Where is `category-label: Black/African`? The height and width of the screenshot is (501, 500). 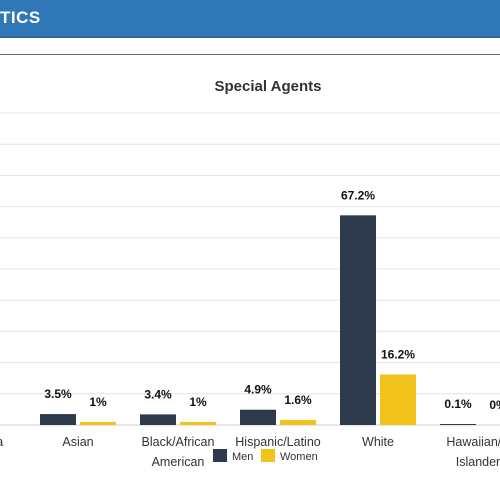
category-label: Black/African is located at coordinates (178, 442).